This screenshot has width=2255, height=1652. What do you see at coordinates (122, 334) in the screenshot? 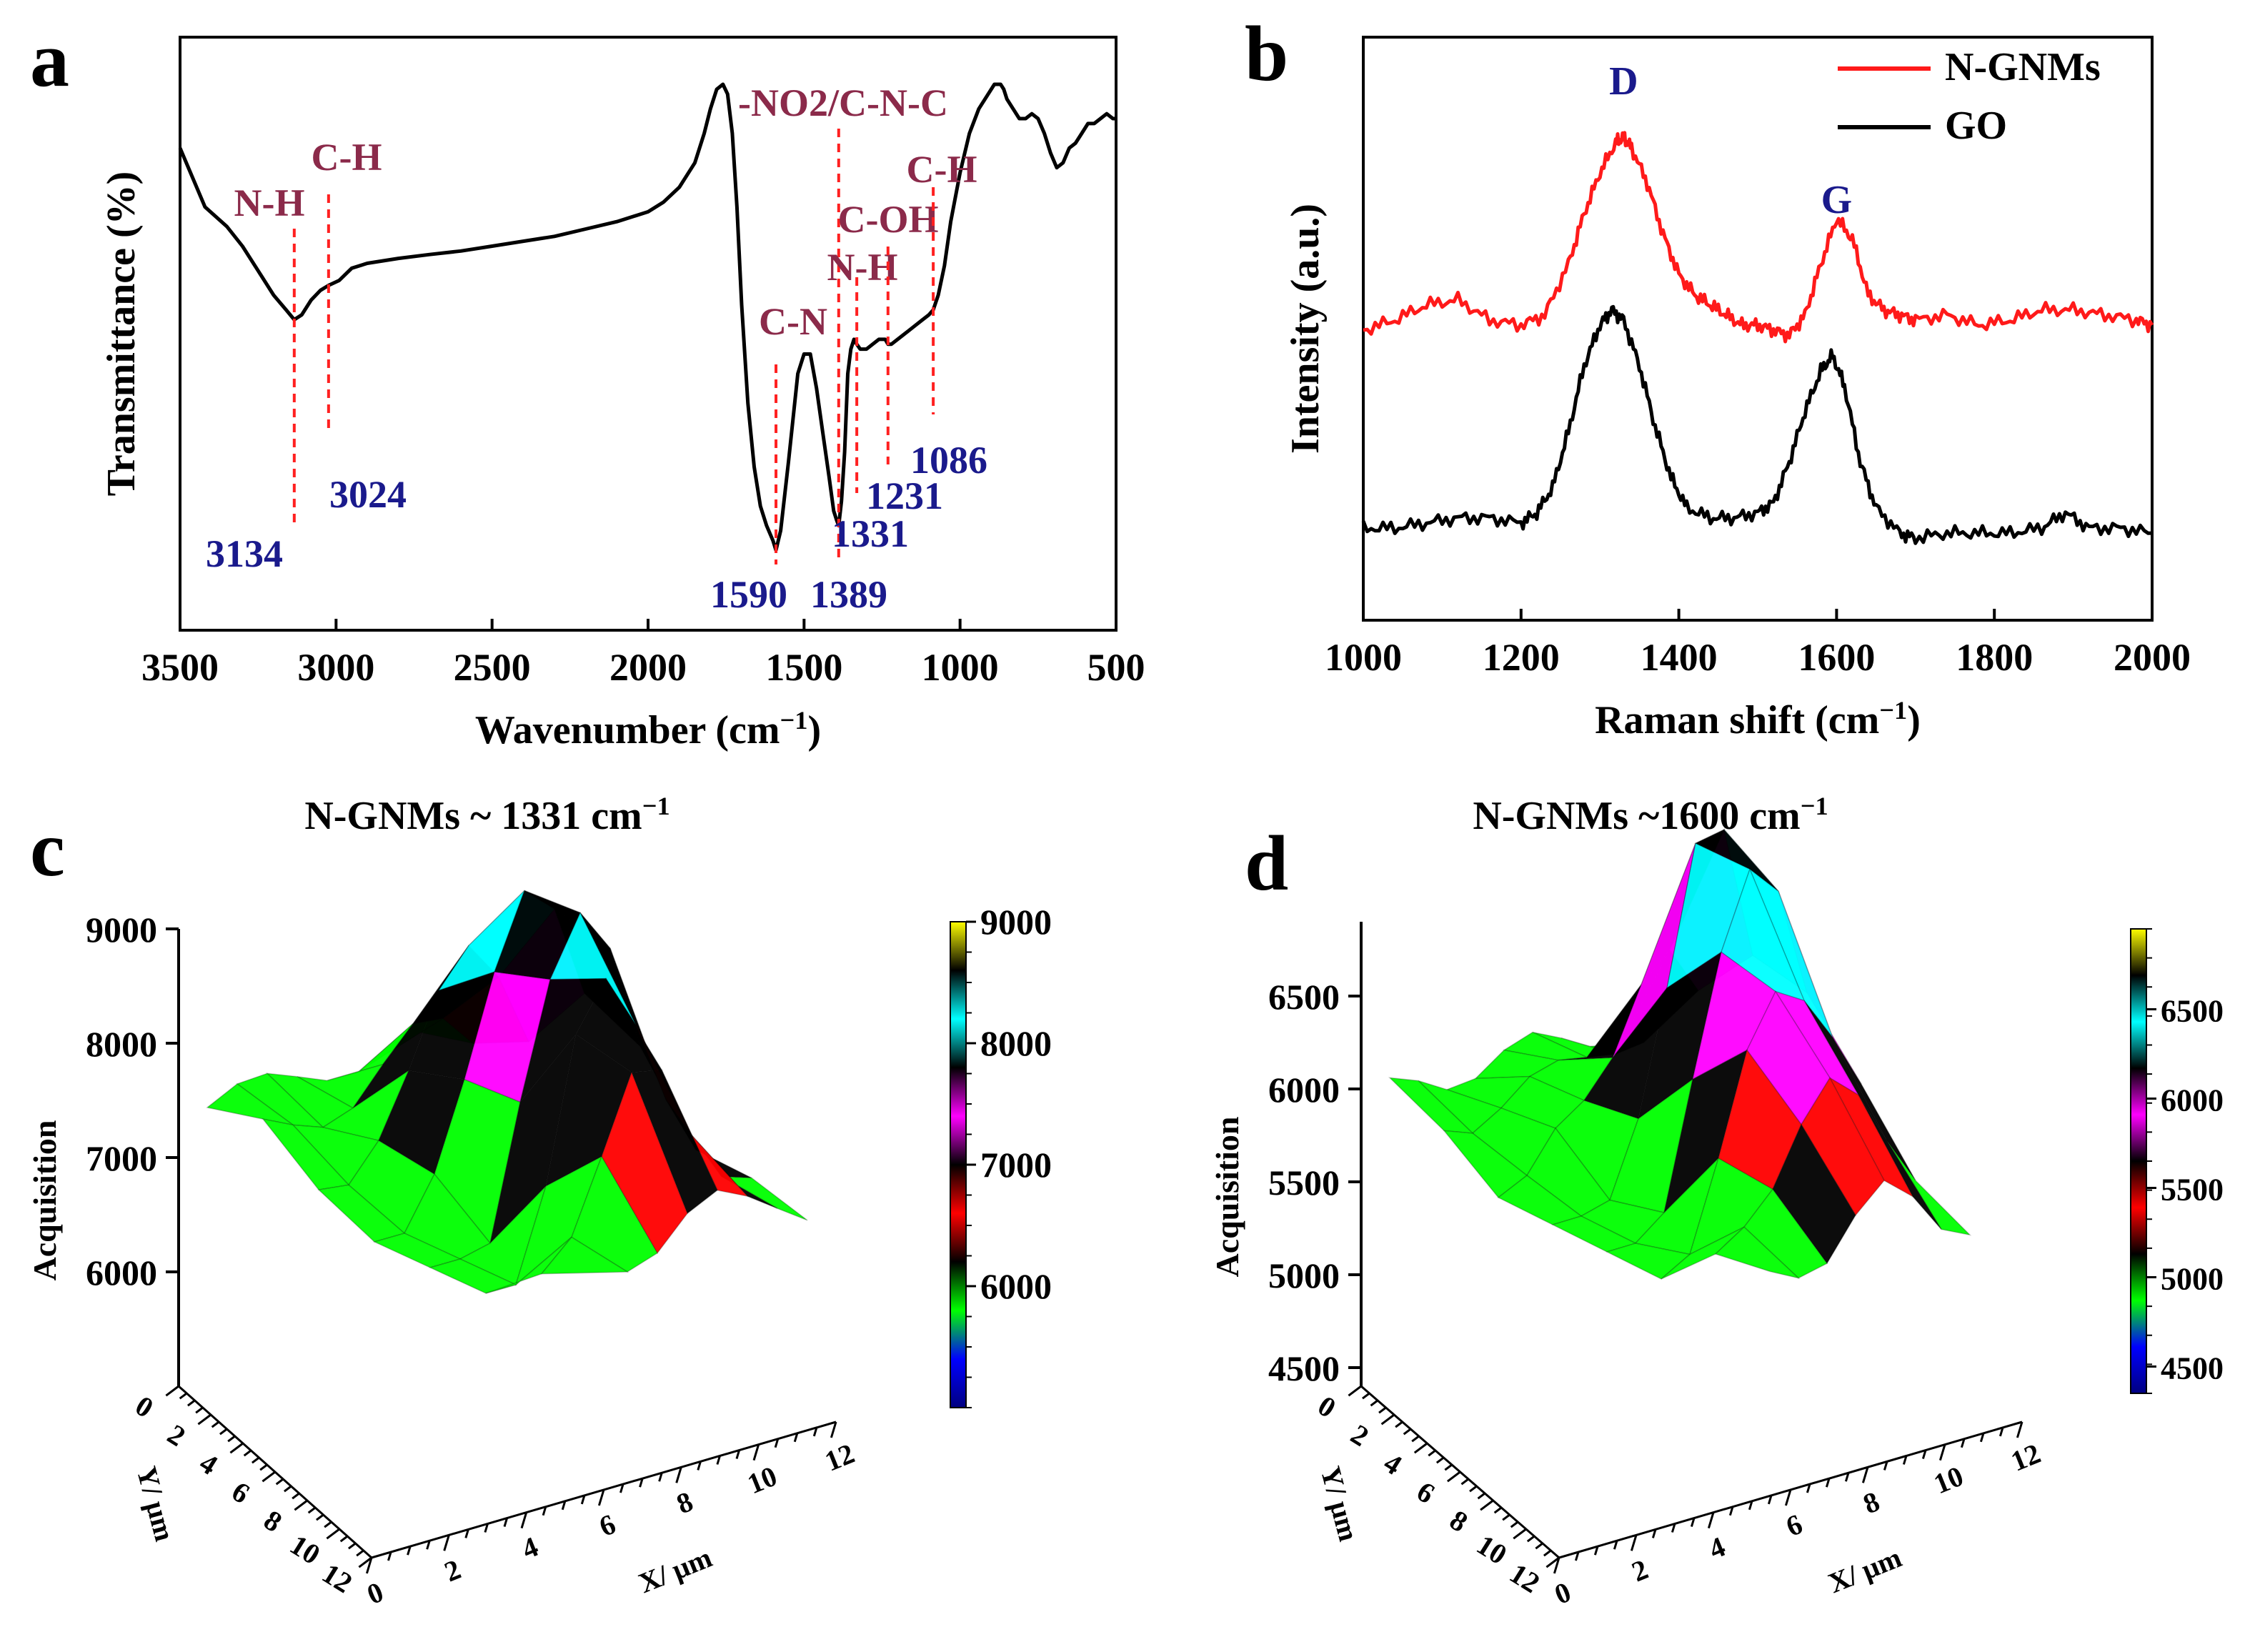
I see `y-axis-label: Transmittance (%)` at bounding box center [122, 334].